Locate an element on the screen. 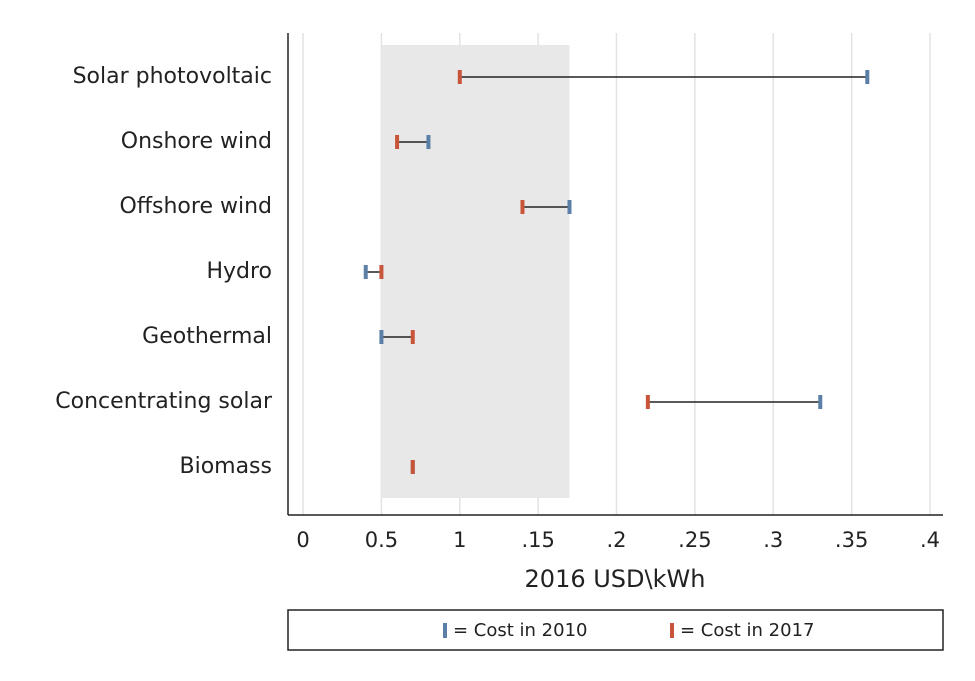  x-tick-label: .3 is located at coordinates (773, 540).